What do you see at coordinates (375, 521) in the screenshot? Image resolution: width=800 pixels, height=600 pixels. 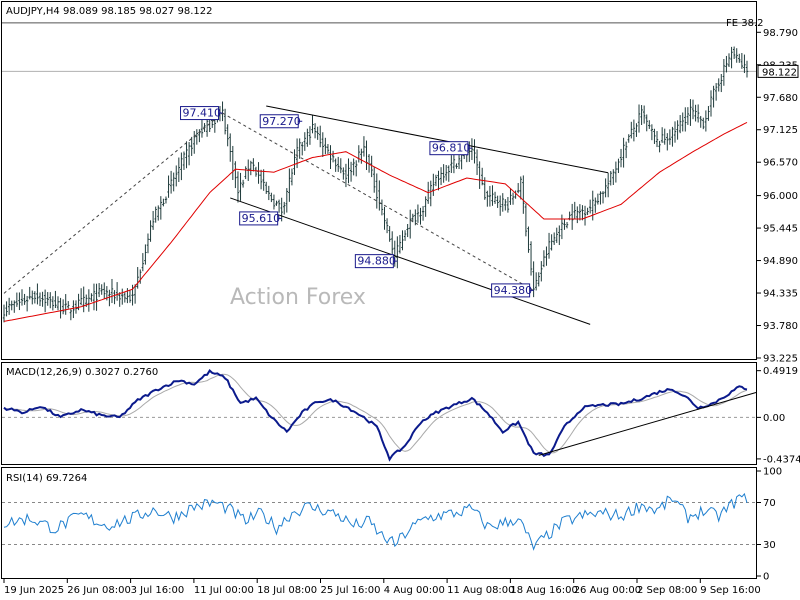 I see `rsi-line` at bounding box center [375, 521].